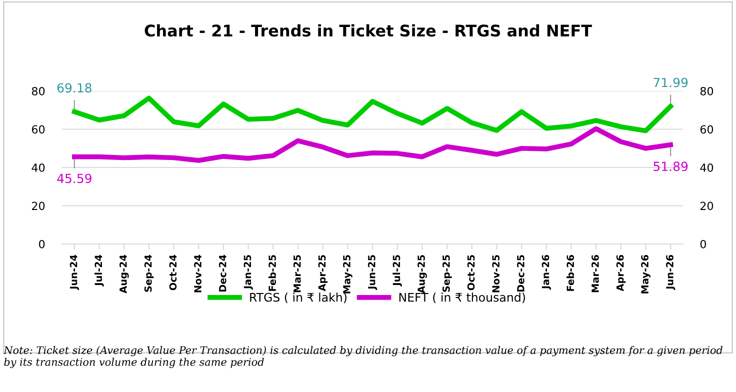  What do you see at coordinates (38, 206) in the screenshot?
I see `y-tick-label: 20` at bounding box center [38, 206].